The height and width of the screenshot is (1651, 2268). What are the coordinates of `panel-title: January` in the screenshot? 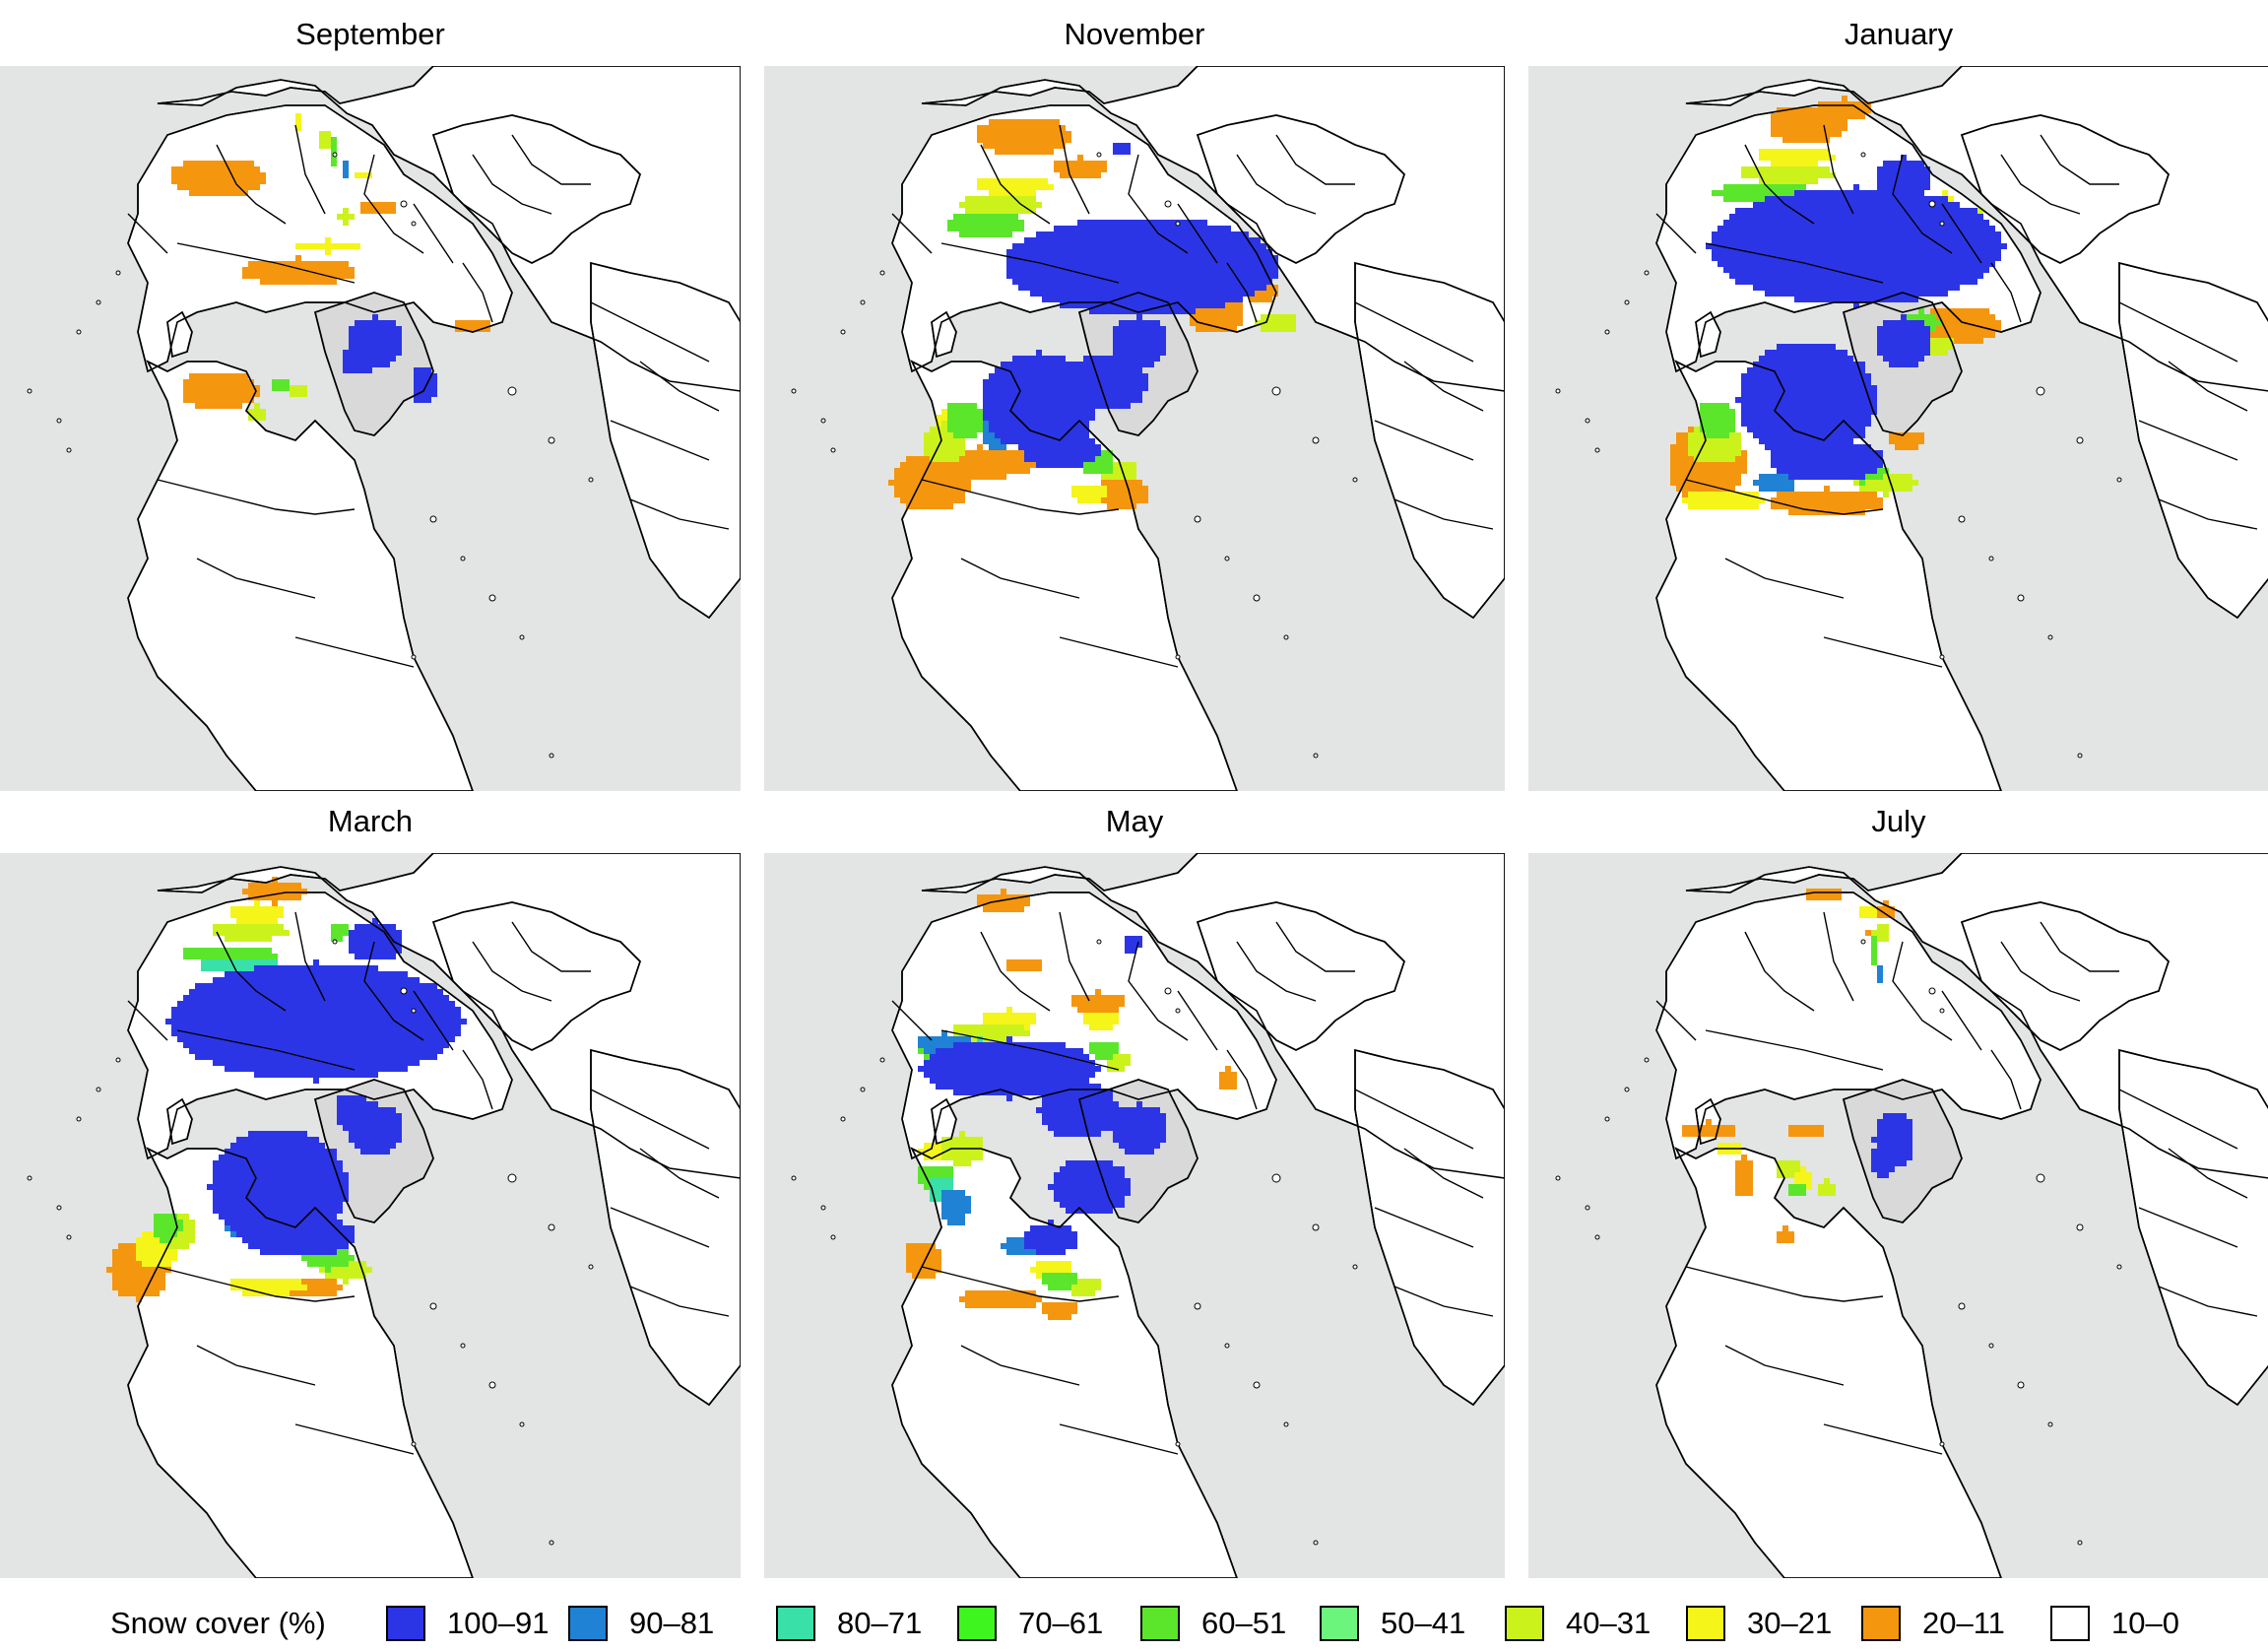 It's located at (1898, 34).